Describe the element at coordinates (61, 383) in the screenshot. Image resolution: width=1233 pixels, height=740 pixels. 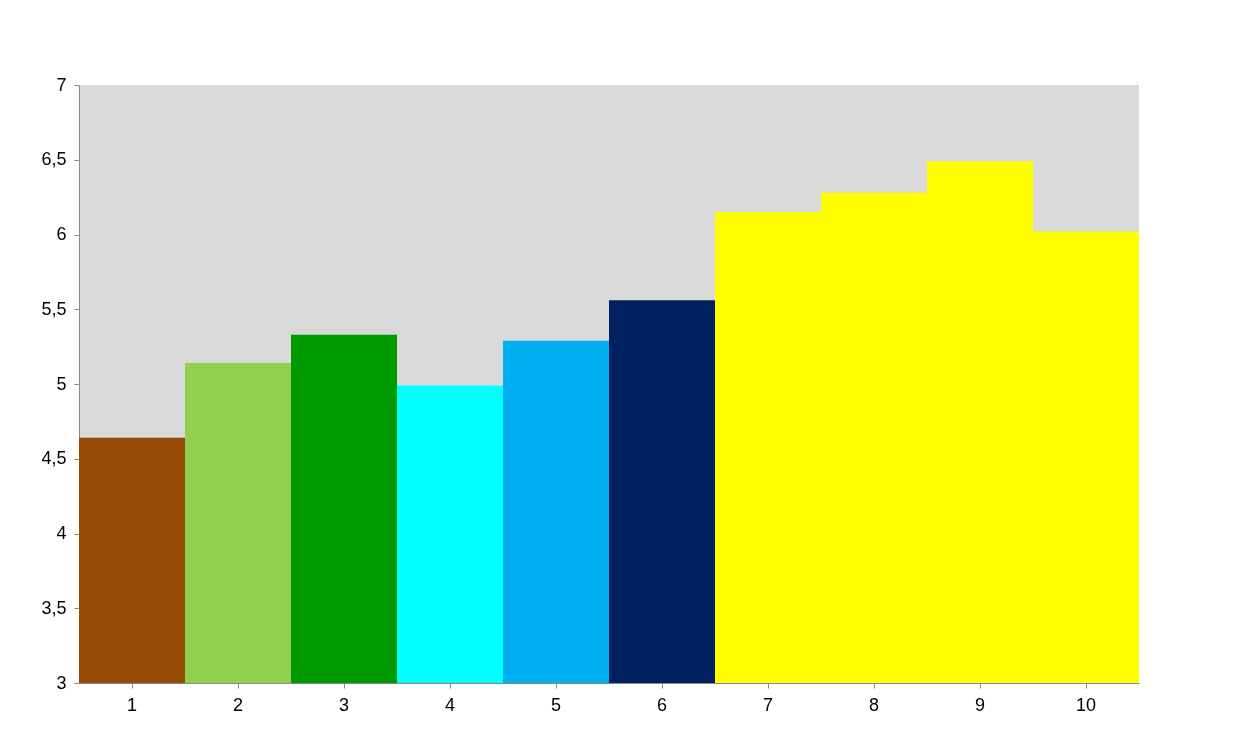
I see `y-tick-label: 5` at that location.